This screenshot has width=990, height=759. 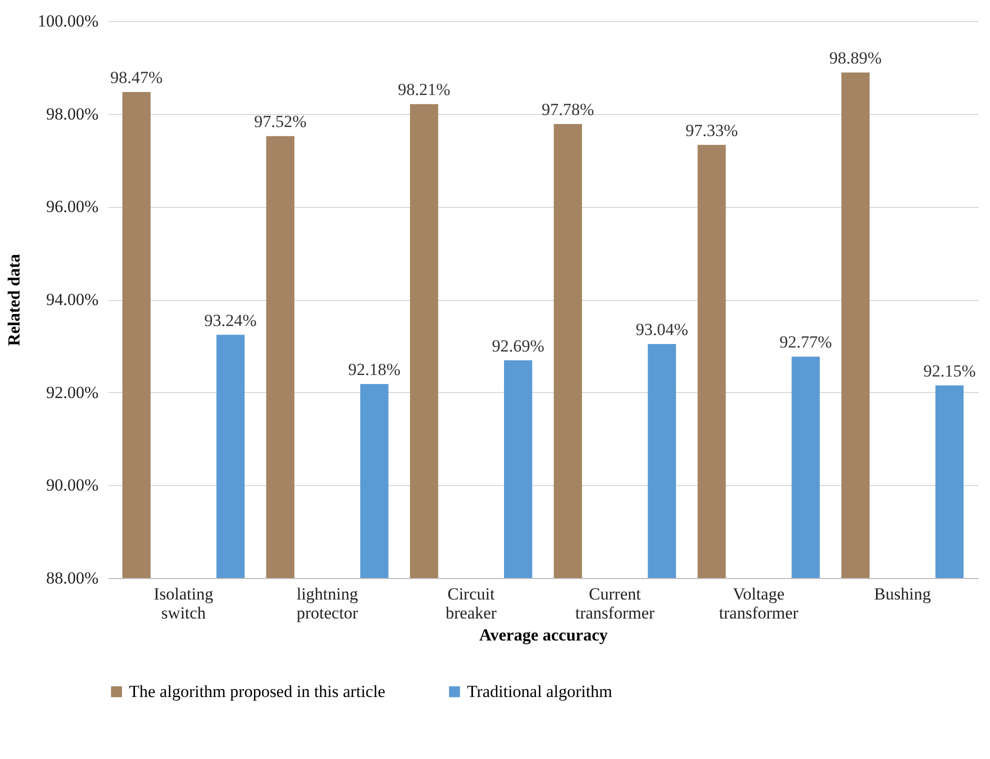 I want to click on y-tick-label: 90.00%, so click(x=72, y=485).